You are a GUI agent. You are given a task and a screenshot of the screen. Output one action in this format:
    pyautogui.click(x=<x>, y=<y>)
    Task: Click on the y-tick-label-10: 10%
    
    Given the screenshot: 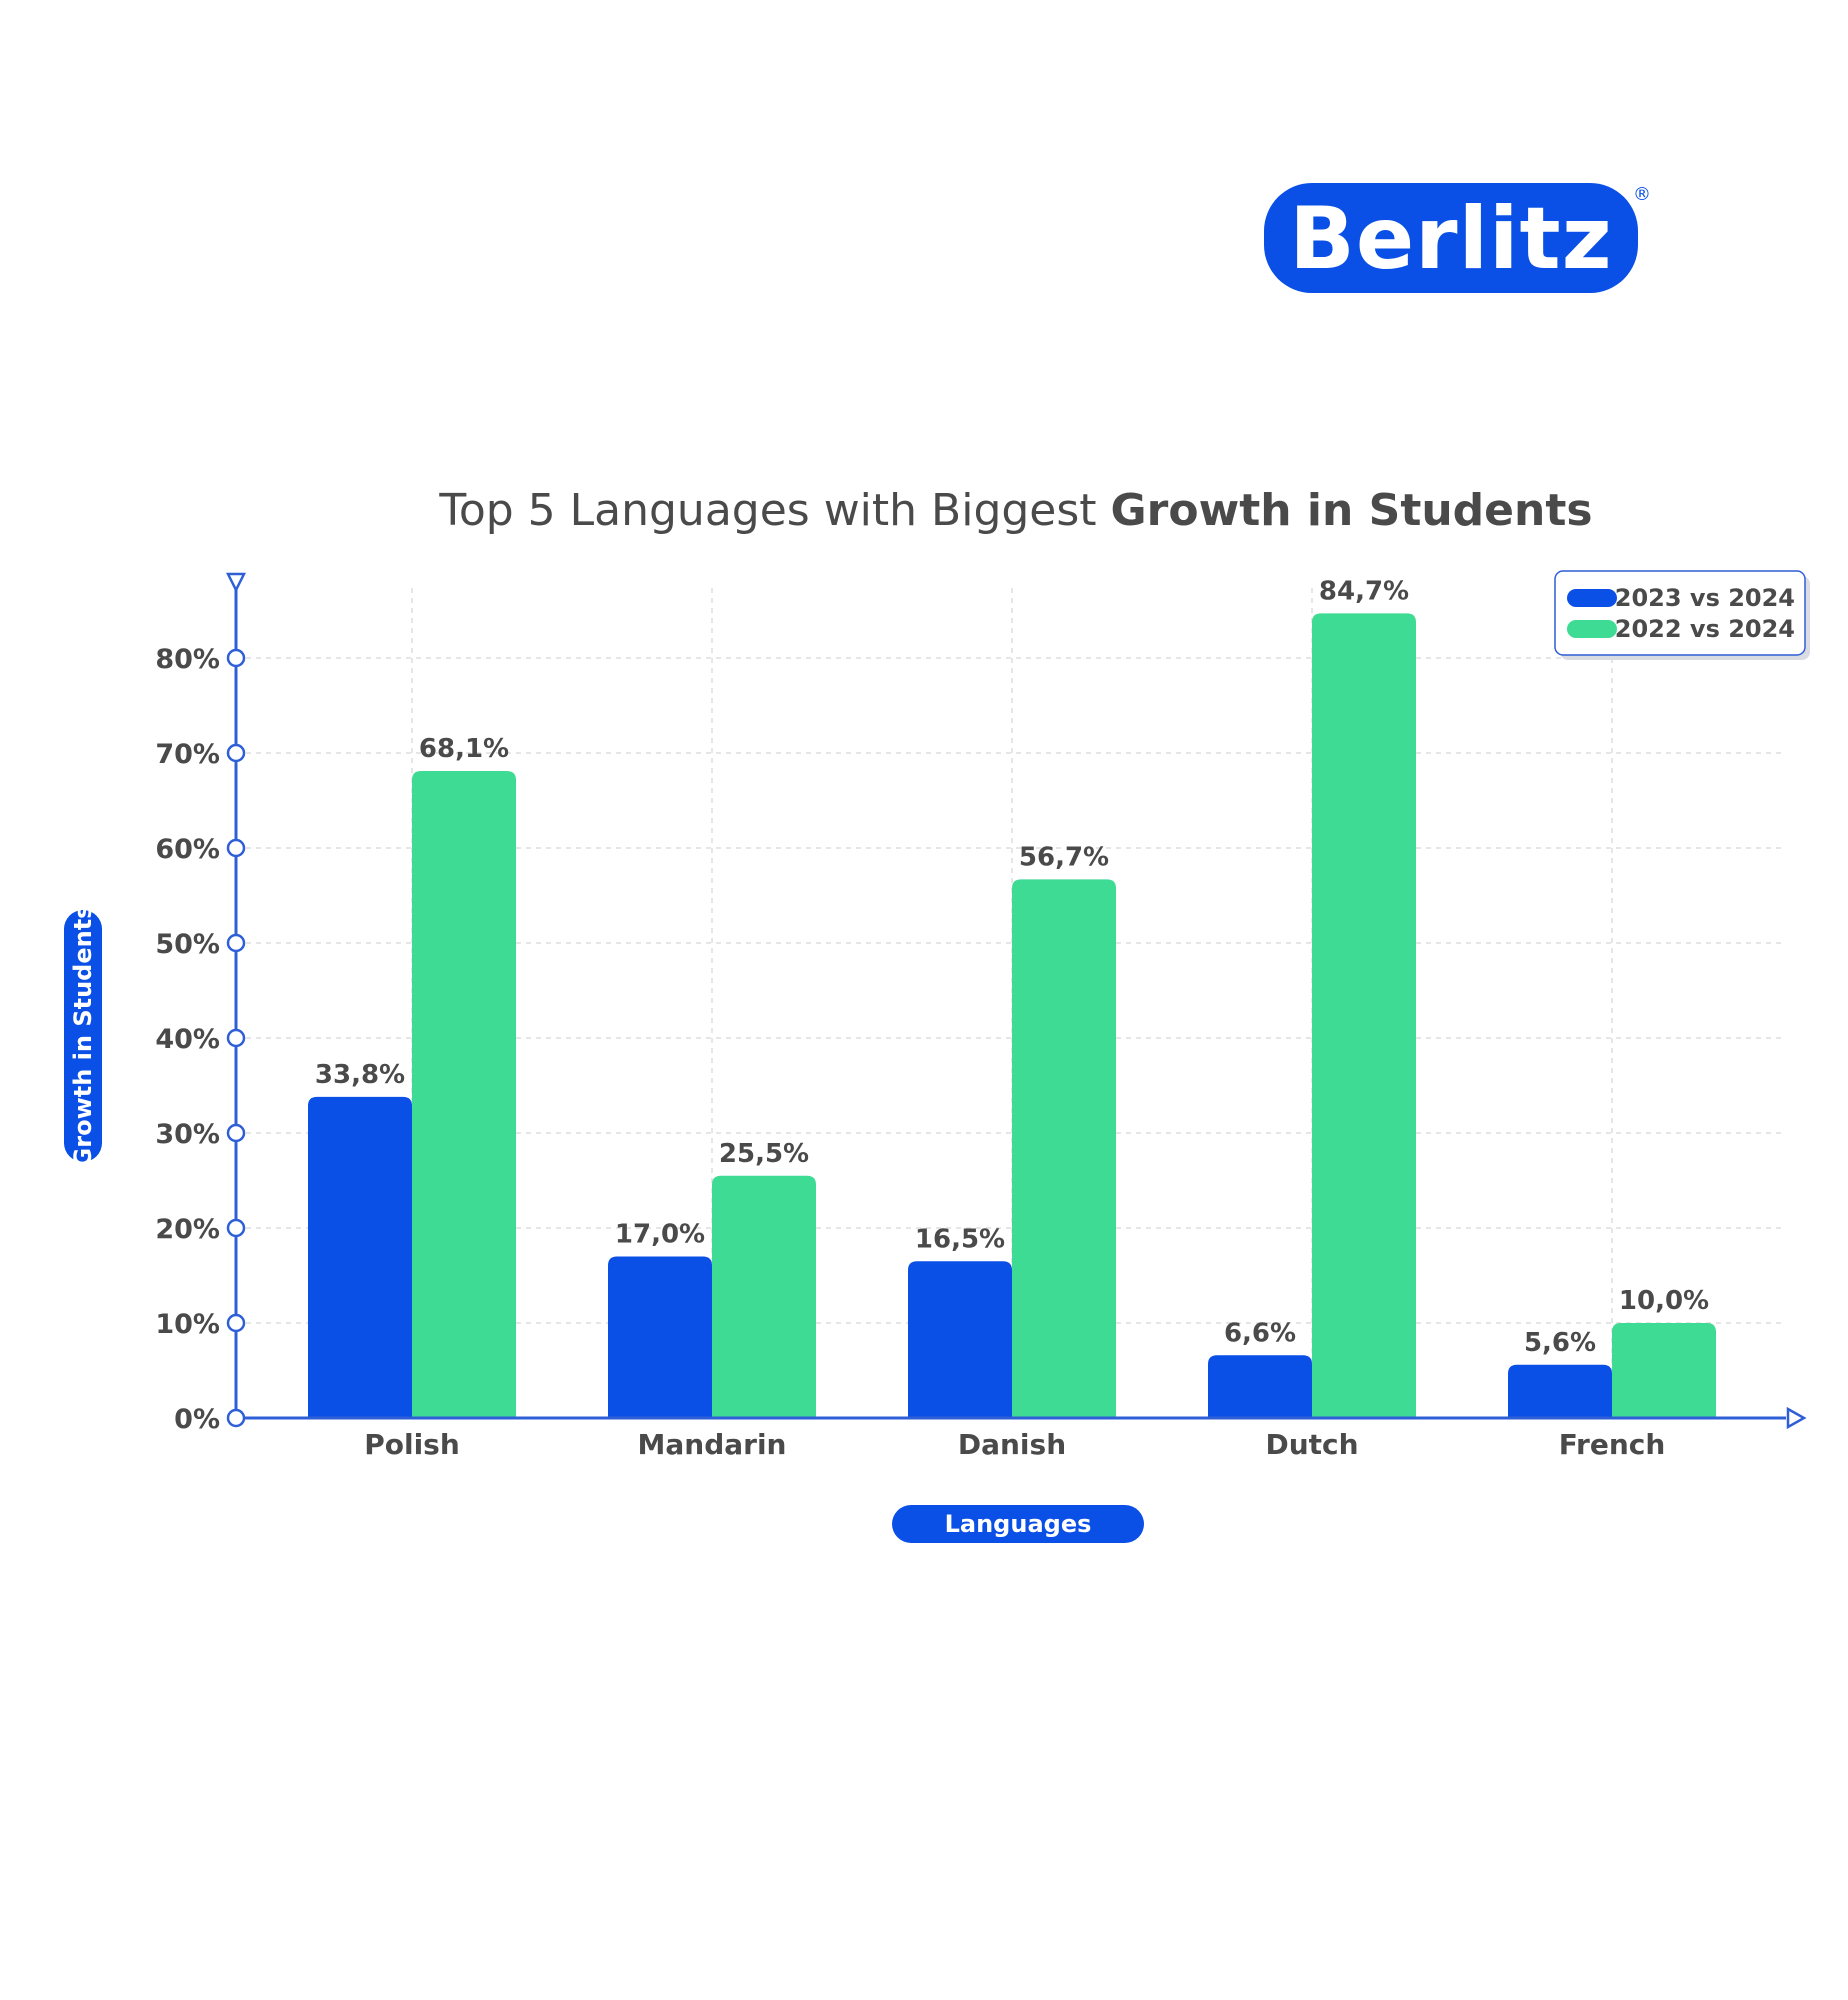 What is the action you would take?
    pyautogui.click(x=187, y=1324)
    